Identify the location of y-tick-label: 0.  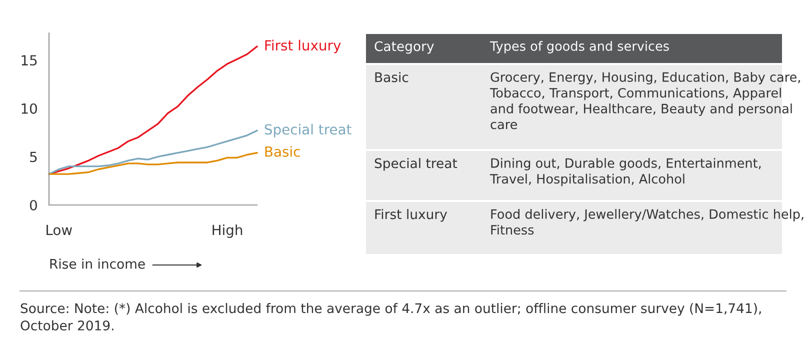
(33, 205).